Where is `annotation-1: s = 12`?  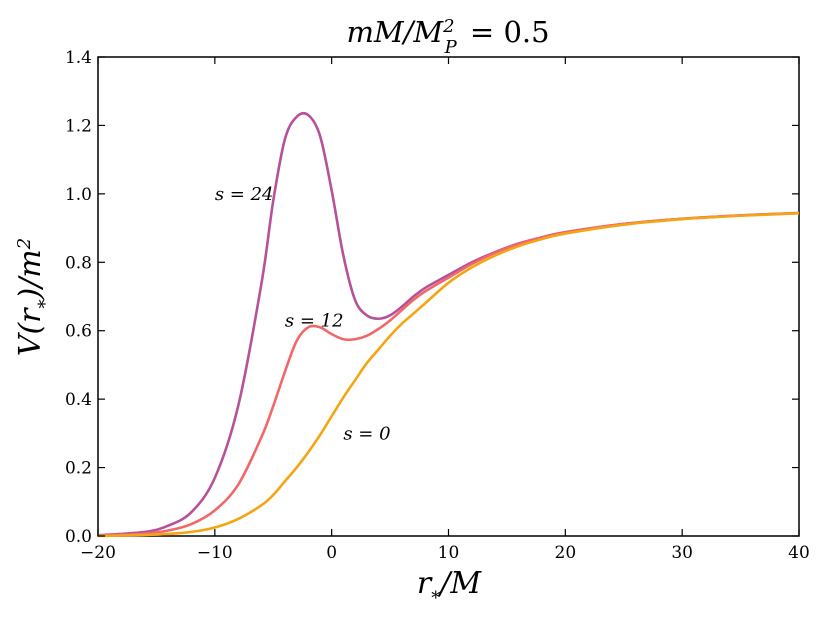
annotation-1: s = 12 is located at coordinates (314, 320).